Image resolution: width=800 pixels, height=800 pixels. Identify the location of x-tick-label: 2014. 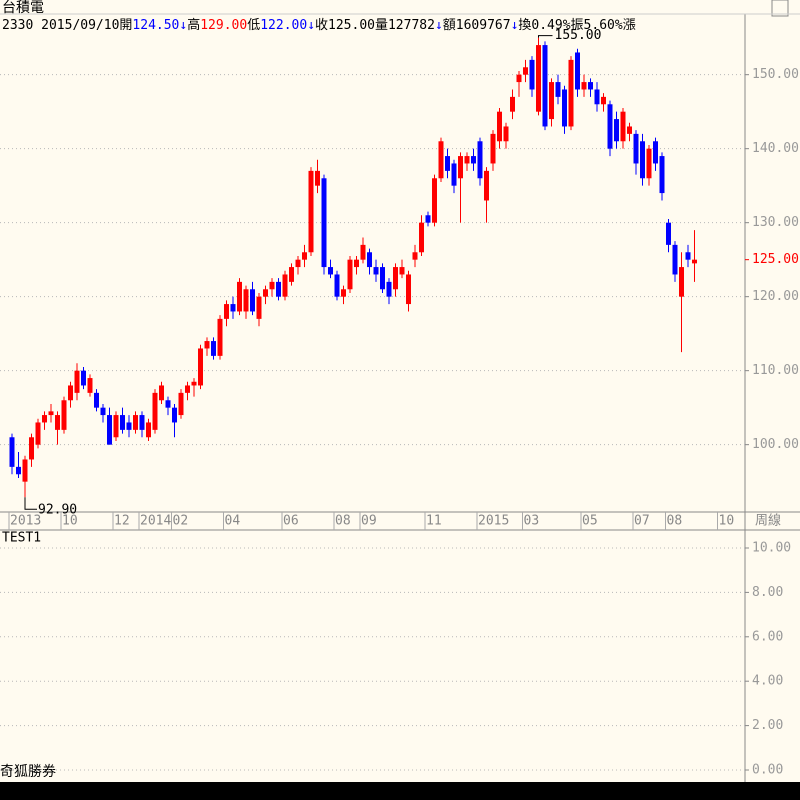
(155, 521).